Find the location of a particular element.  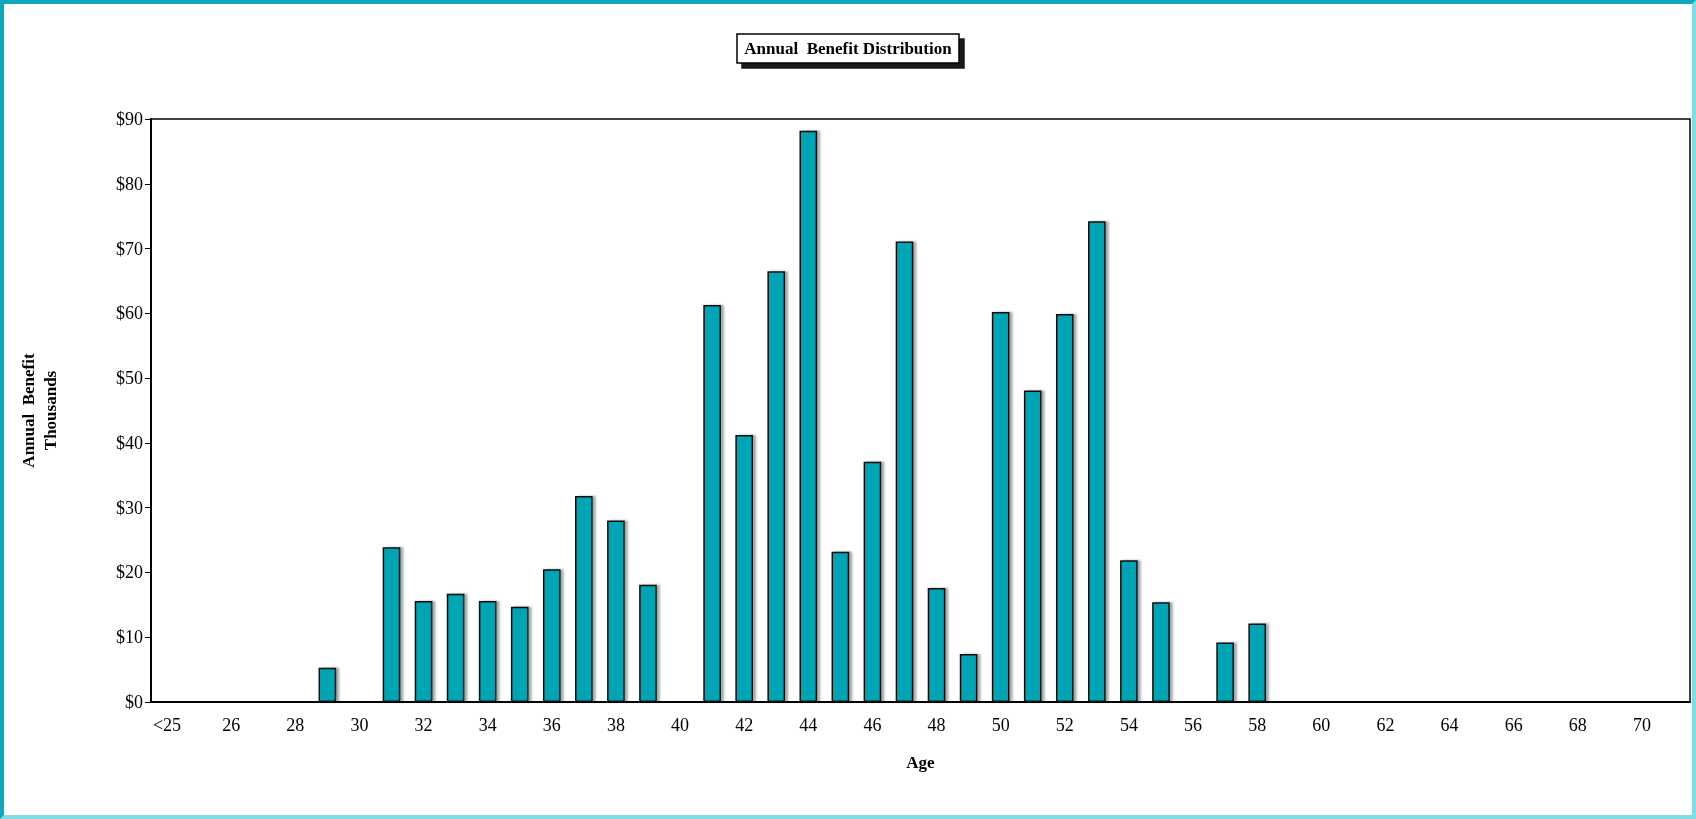

x-tick-label: 68 is located at coordinates (1577, 725).